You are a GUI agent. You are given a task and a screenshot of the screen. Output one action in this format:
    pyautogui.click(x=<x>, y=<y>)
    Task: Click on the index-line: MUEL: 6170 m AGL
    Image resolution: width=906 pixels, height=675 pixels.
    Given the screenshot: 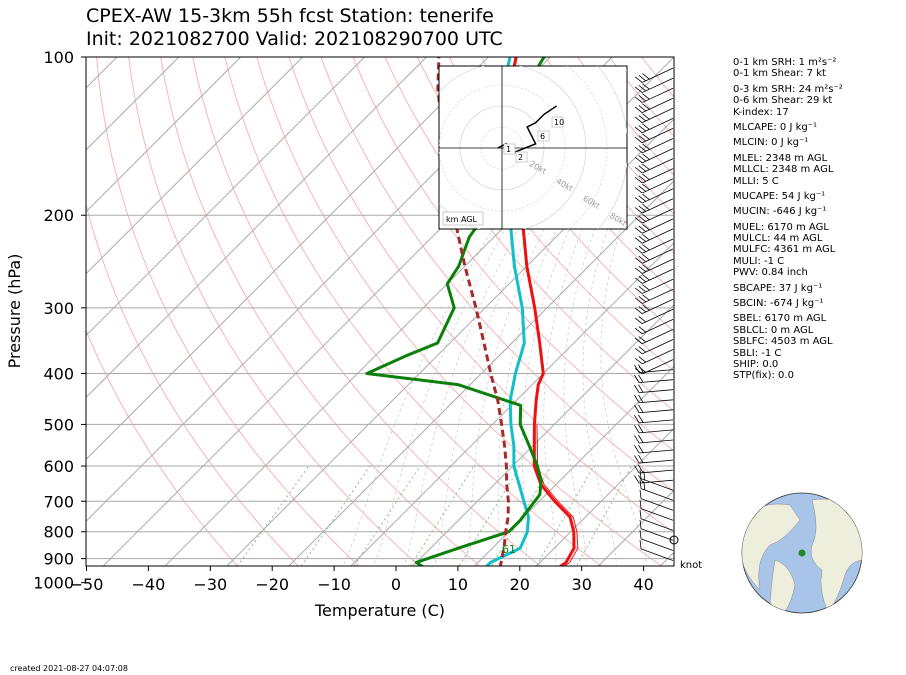 What is the action you would take?
    pyautogui.click(x=781, y=227)
    